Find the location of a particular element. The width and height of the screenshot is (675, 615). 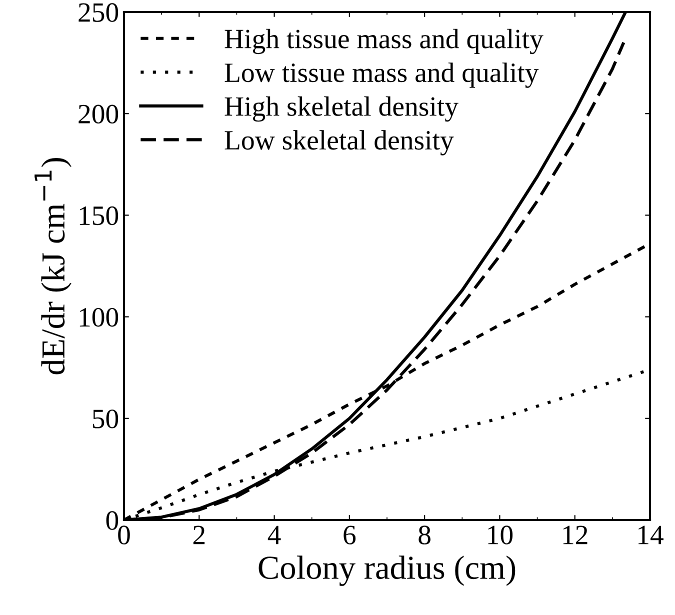

x-tick-label: 14 is located at coordinates (651, 535).